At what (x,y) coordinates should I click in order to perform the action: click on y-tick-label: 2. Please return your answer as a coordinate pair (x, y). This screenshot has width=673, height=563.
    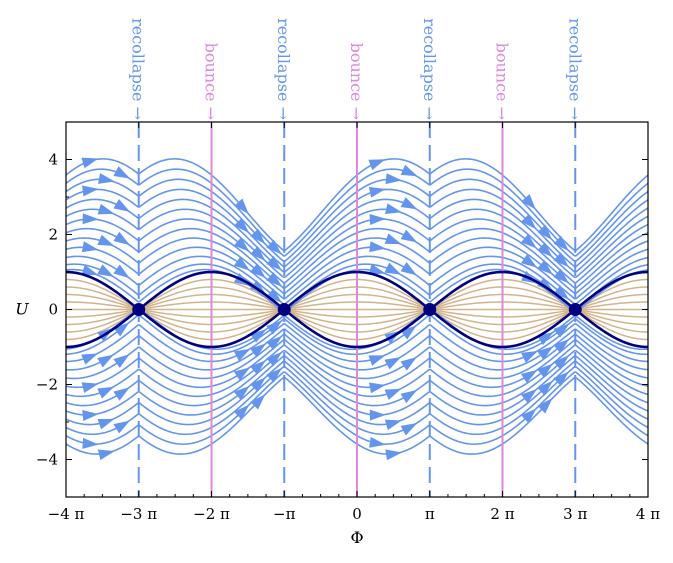
    Looking at the image, I should click on (53, 235).